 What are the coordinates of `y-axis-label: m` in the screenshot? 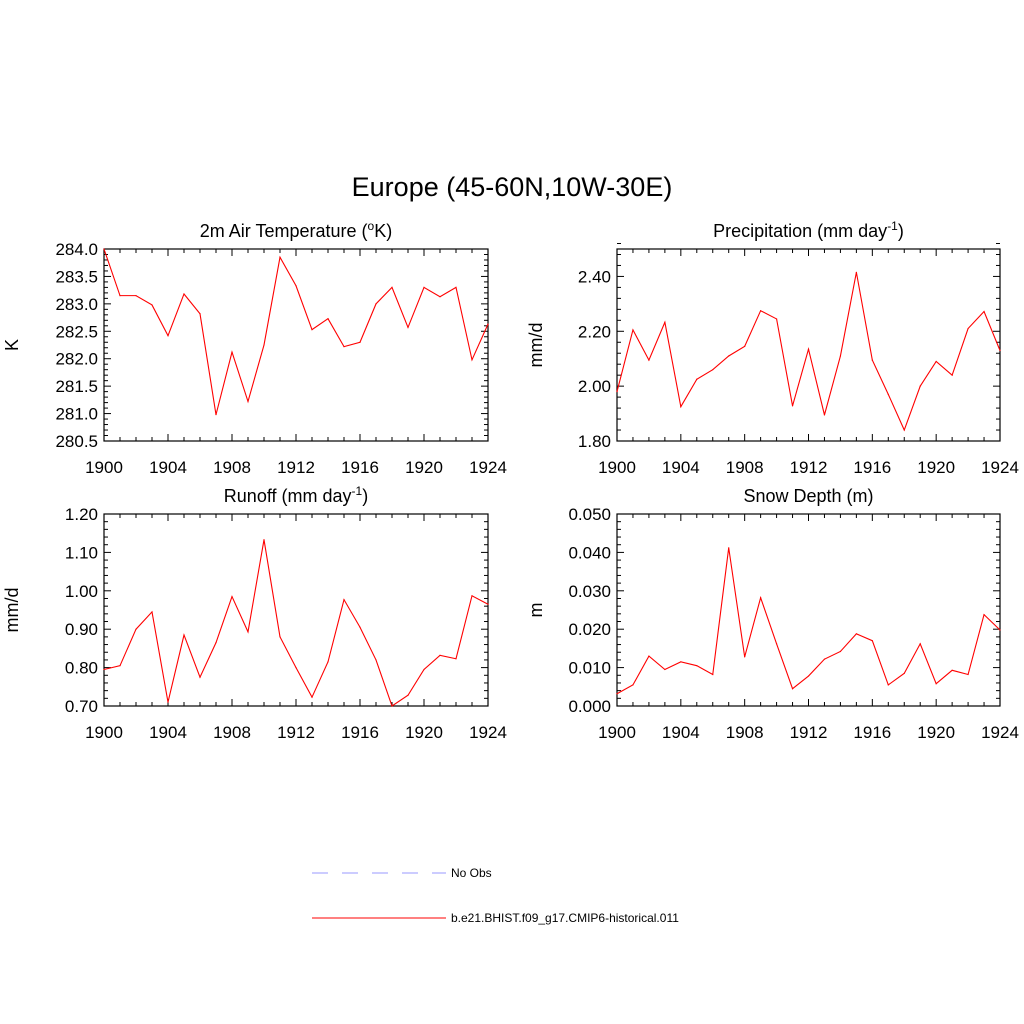 It's located at (536, 610).